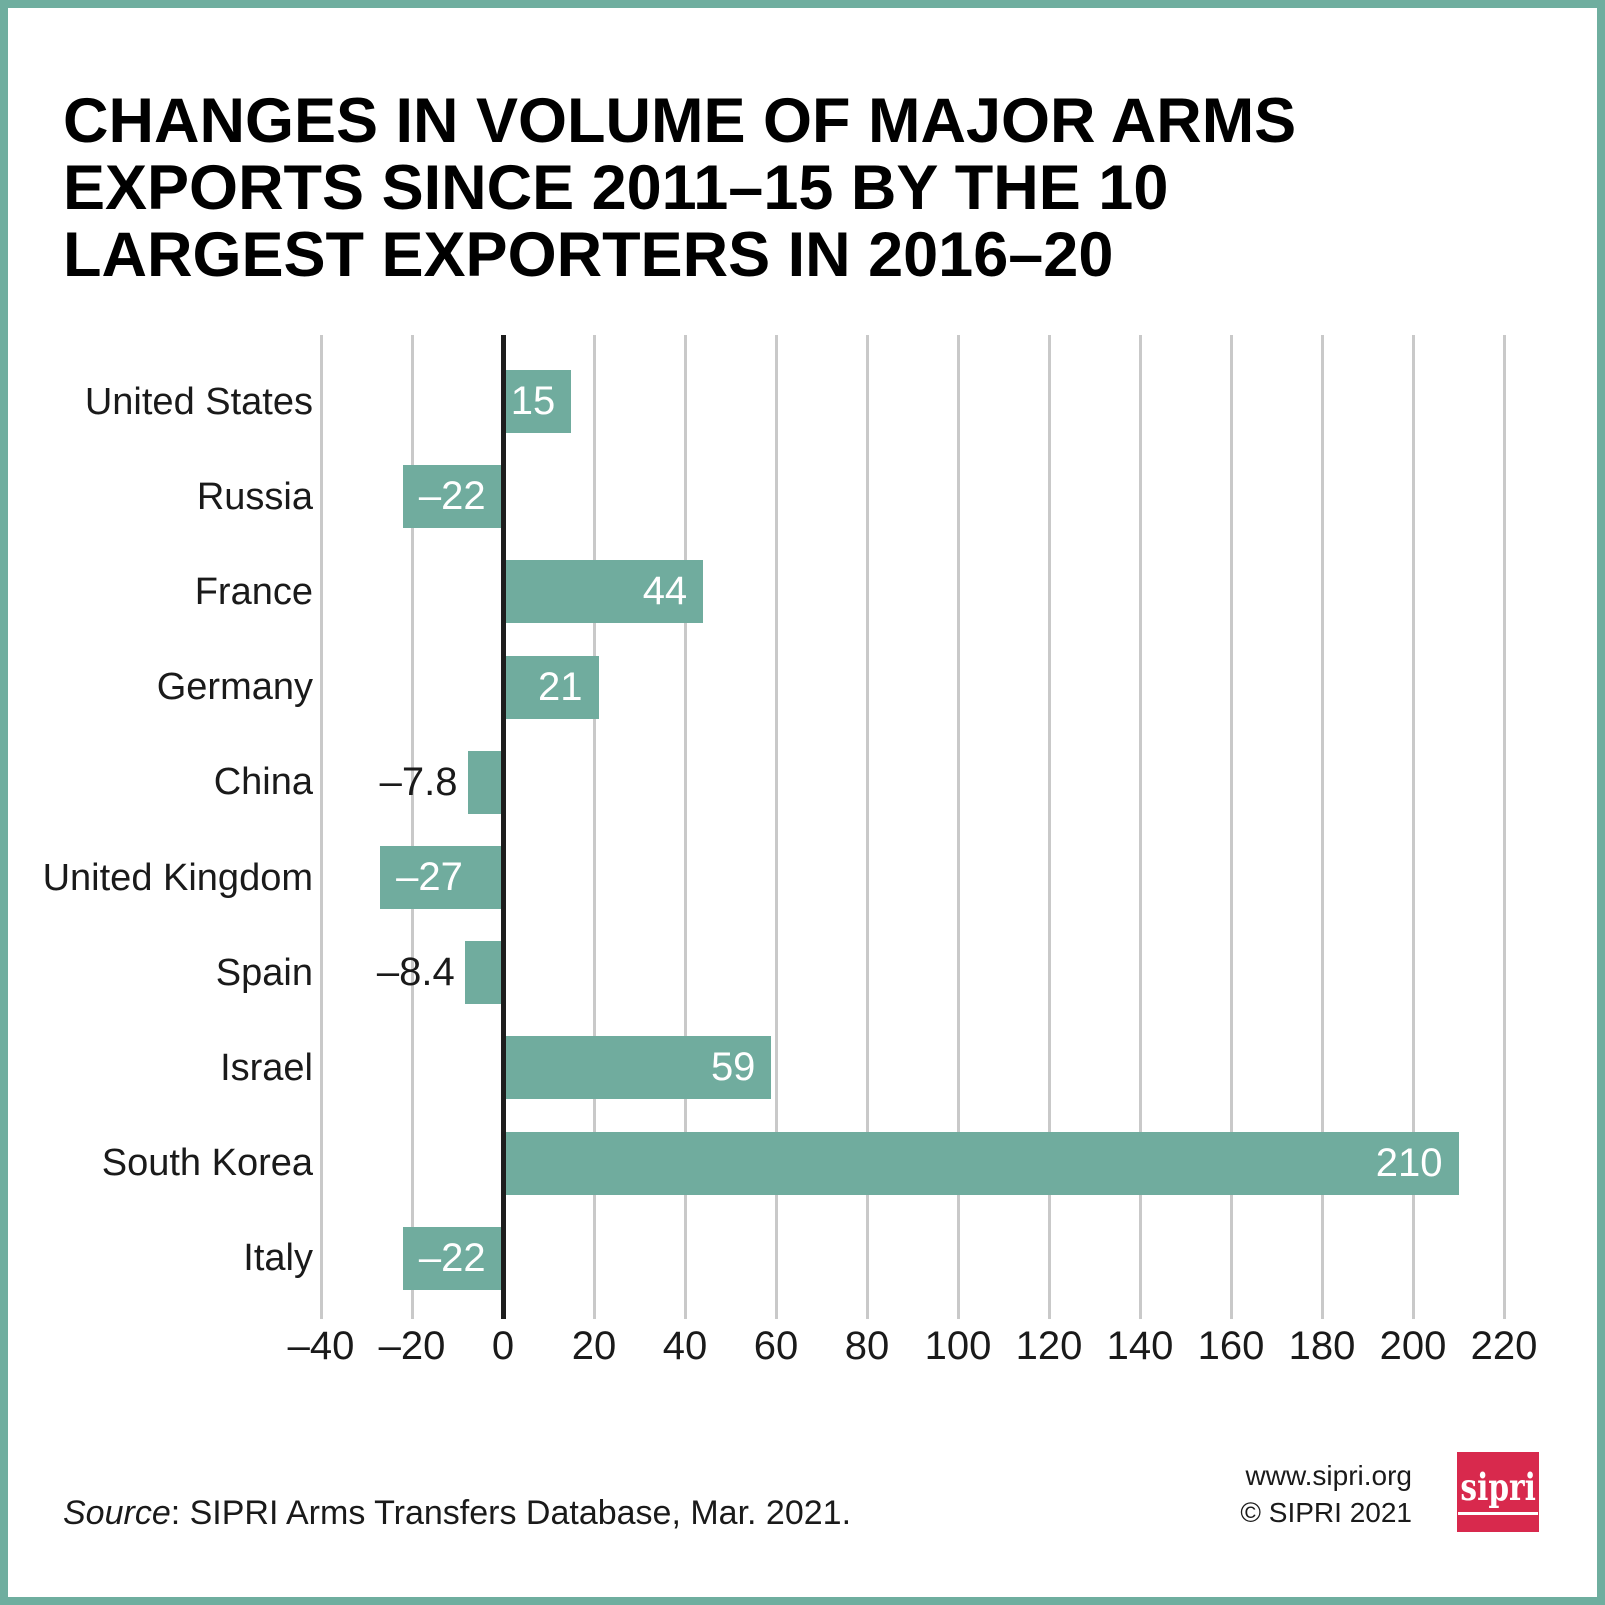 The image size is (1605, 1605). Describe the element at coordinates (117, 1513) in the screenshot. I see `source-label: Source` at that location.